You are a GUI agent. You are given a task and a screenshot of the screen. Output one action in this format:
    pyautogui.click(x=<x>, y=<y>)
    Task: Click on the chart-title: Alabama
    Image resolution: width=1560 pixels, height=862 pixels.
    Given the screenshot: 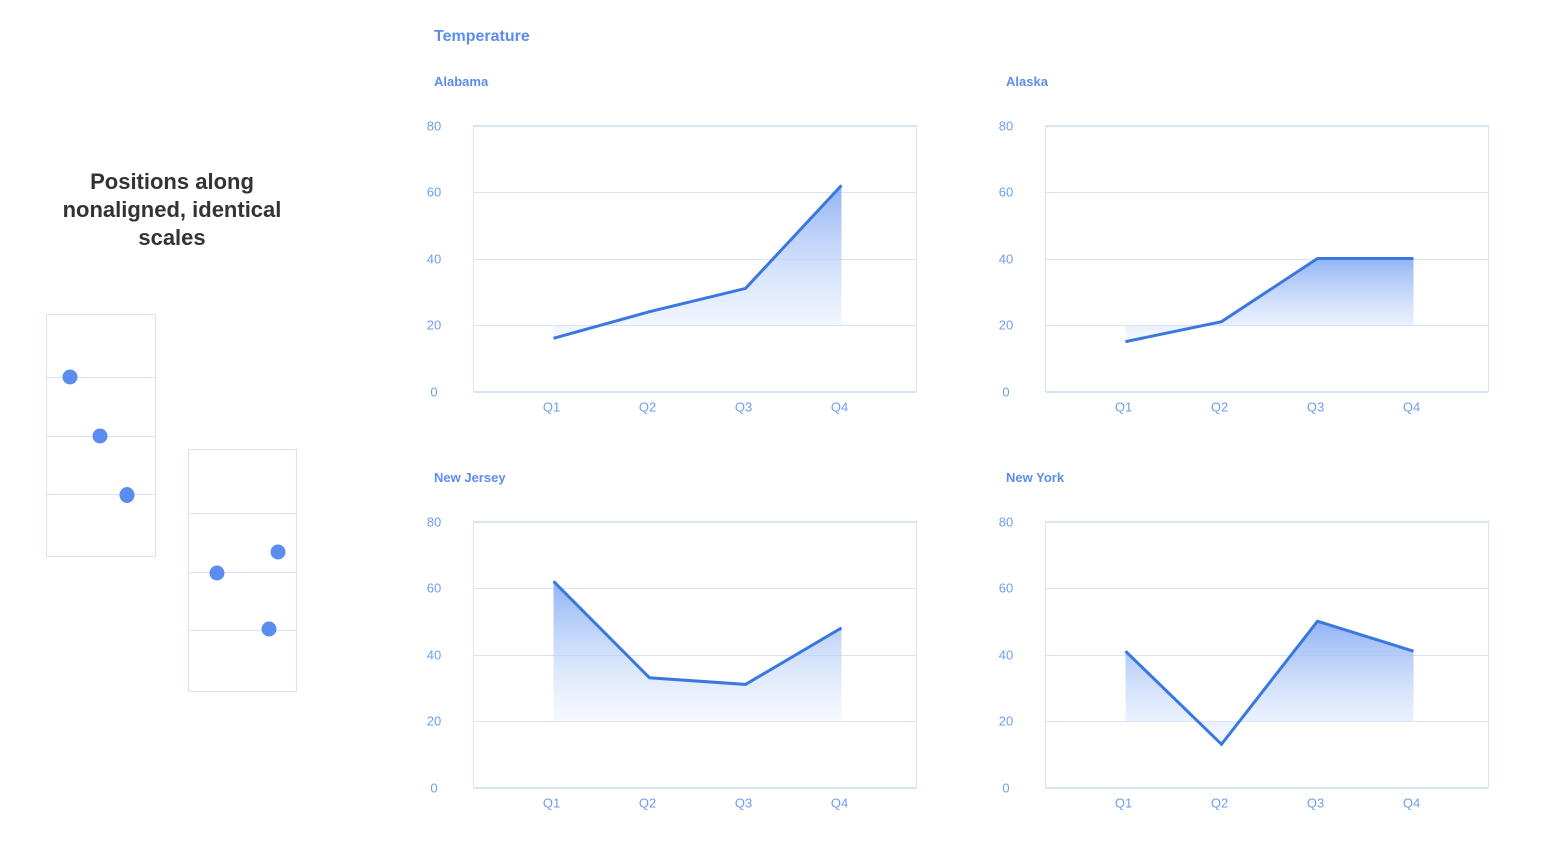 What is the action you would take?
    pyautogui.click(x=461, y=81)
    